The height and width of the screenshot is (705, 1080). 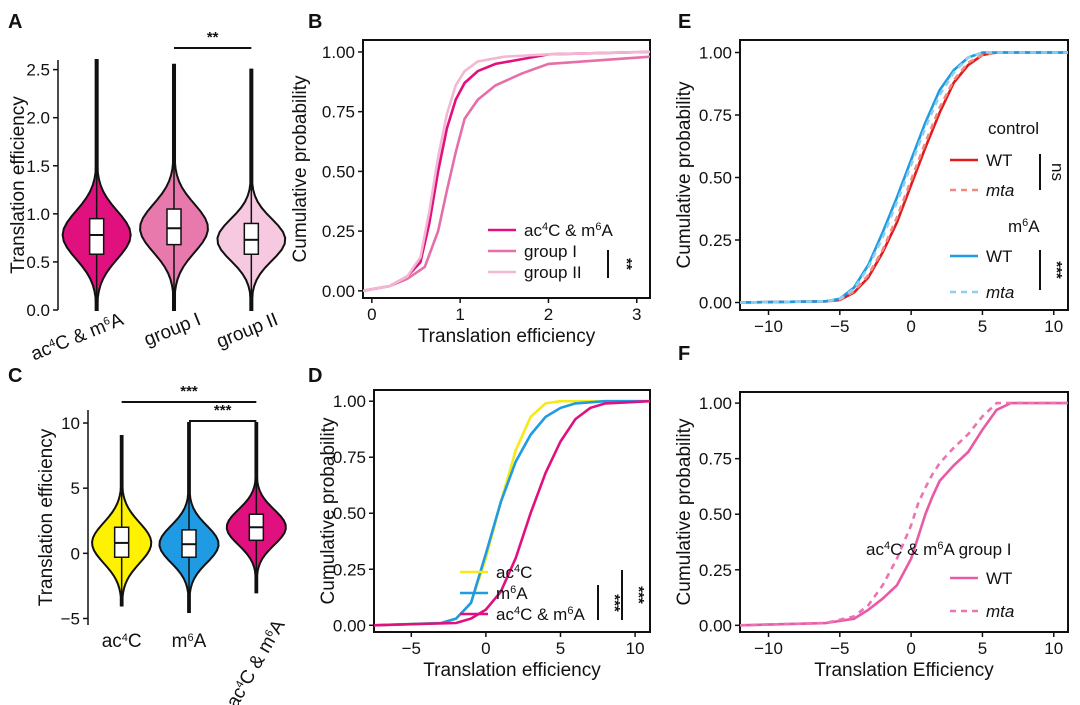 I want to click on y-tick-label: 0.5, so click(x=38, y=262).